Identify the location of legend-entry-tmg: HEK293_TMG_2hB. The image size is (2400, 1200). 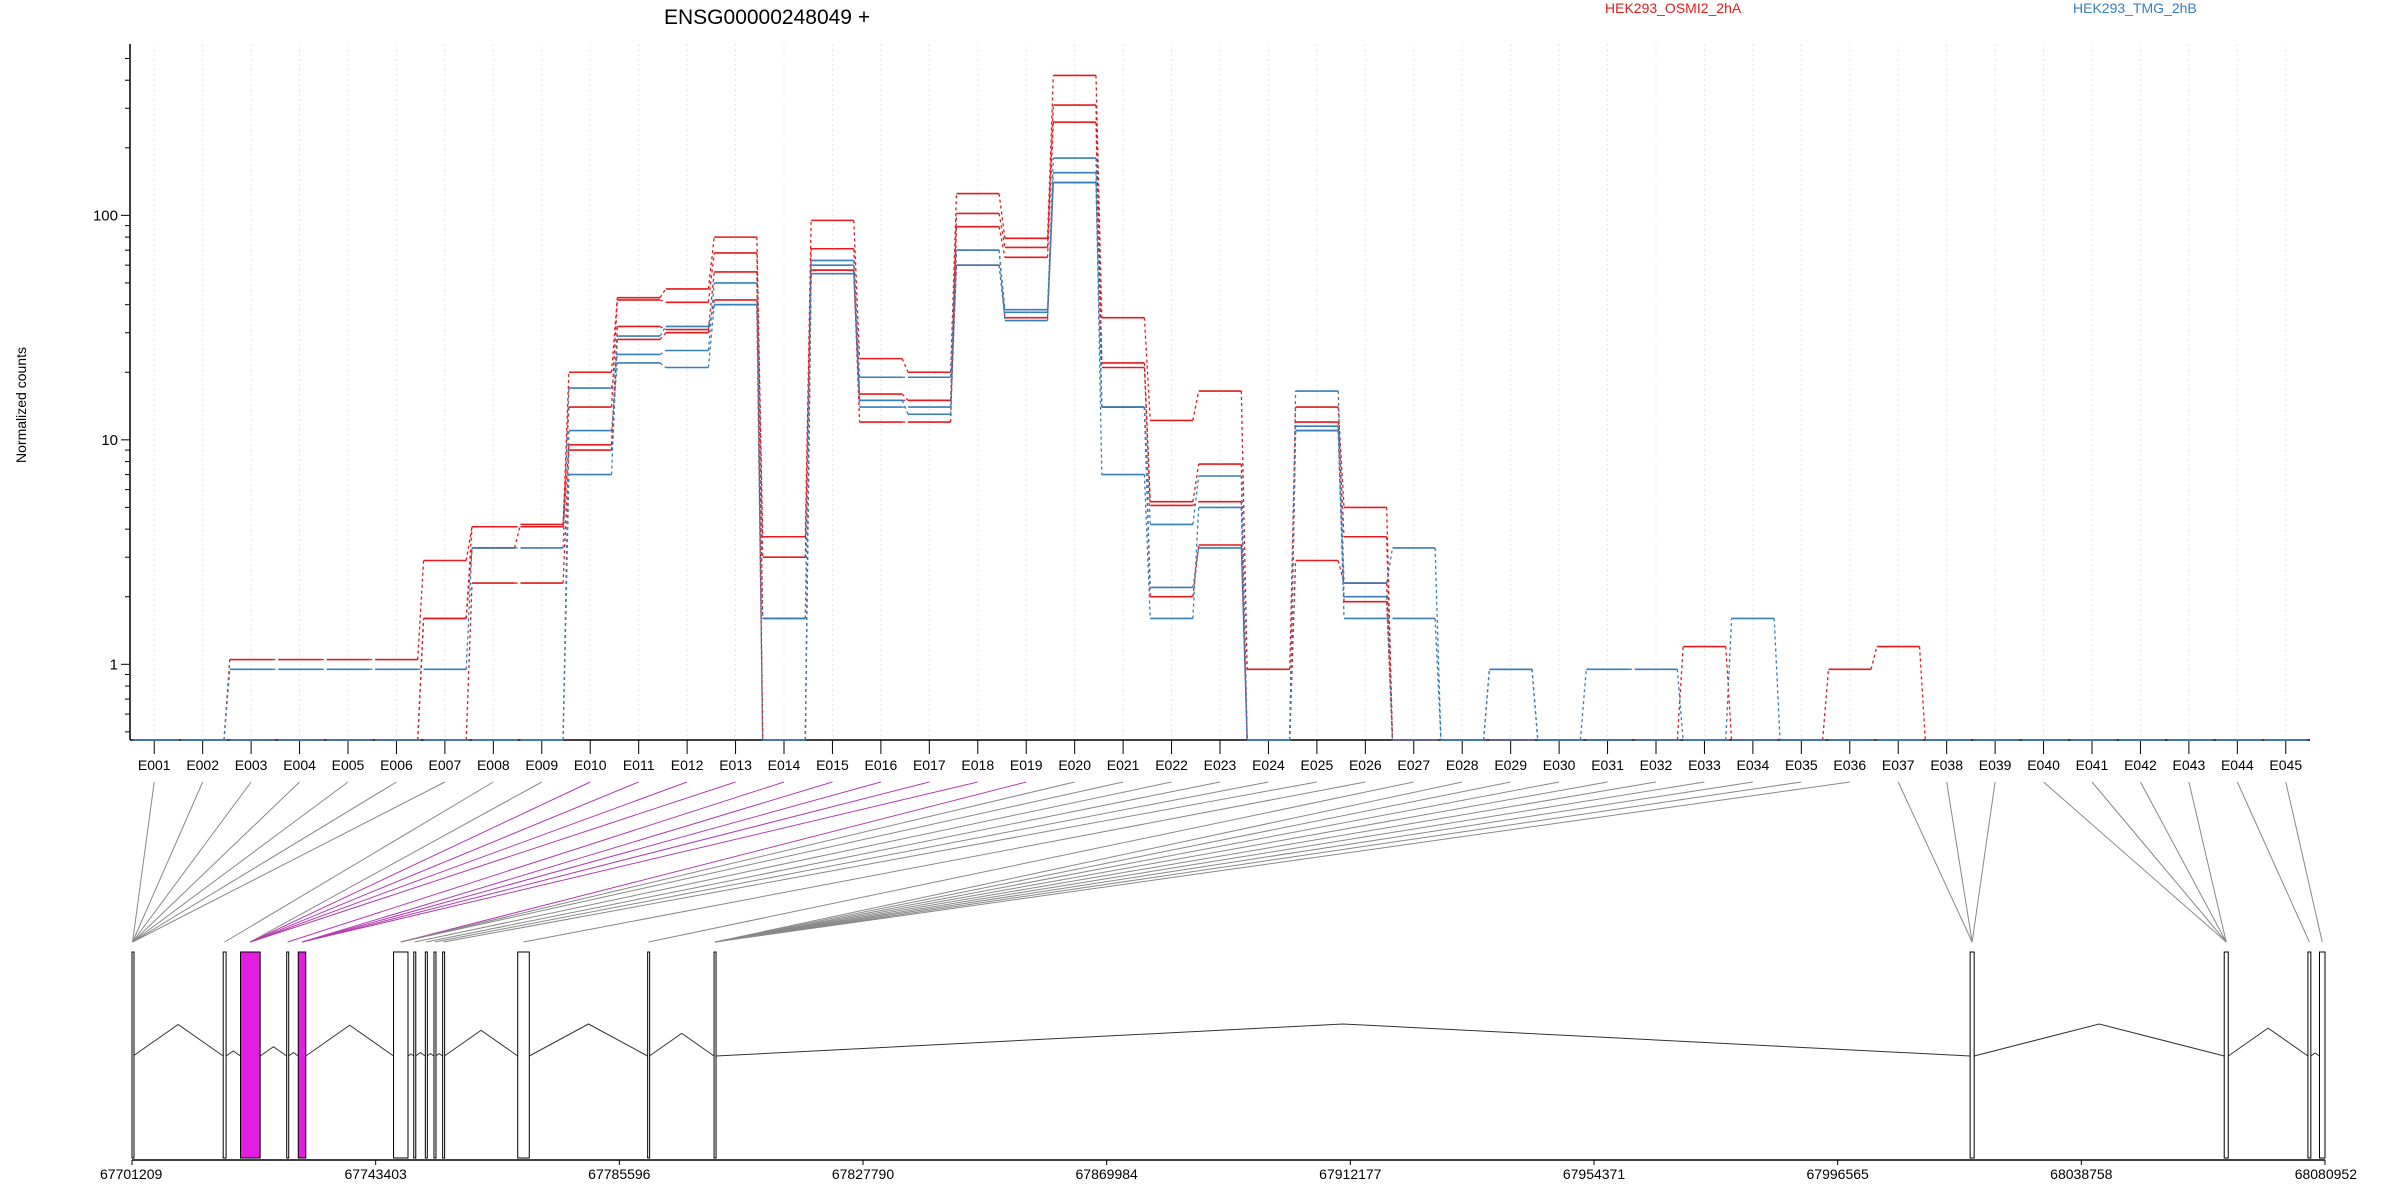
(2135, 8).